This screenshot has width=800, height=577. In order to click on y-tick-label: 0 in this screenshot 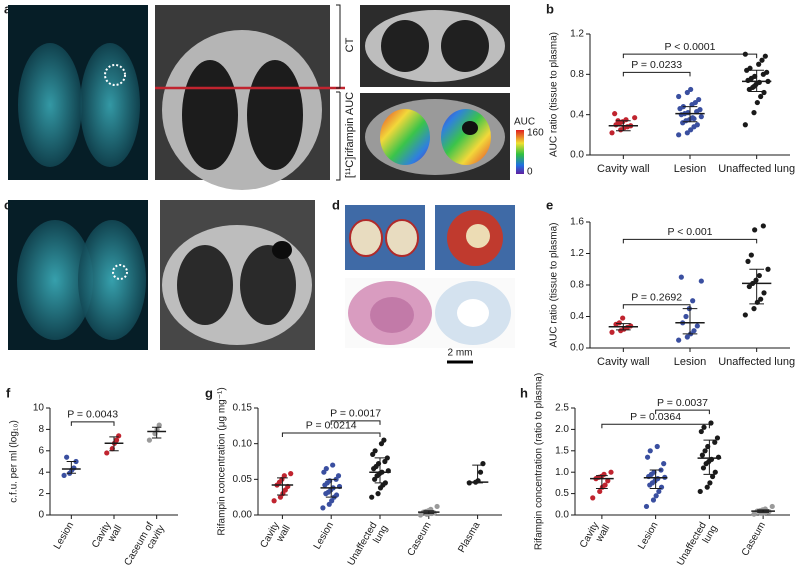, I will do `click(41, 515)`.